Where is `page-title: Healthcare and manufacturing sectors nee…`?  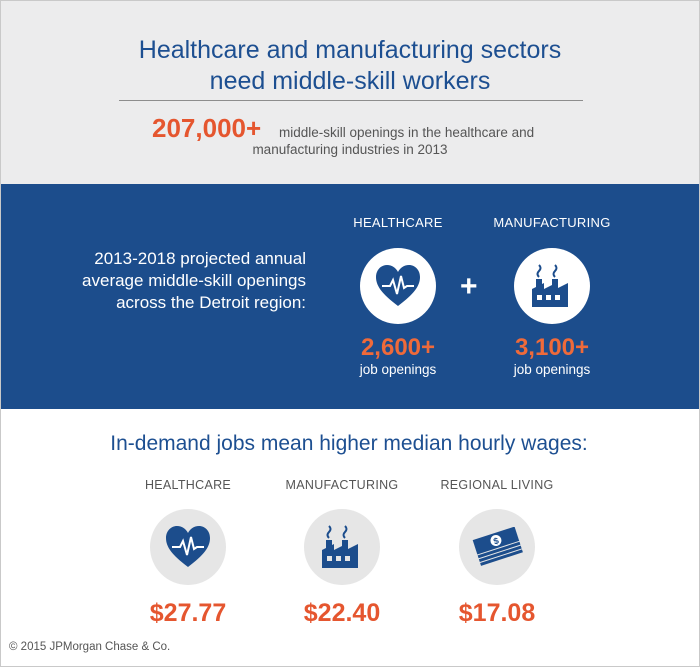
page-title: Healthcare and manufacturing sectors nee… is located at coordinates (350, 66).